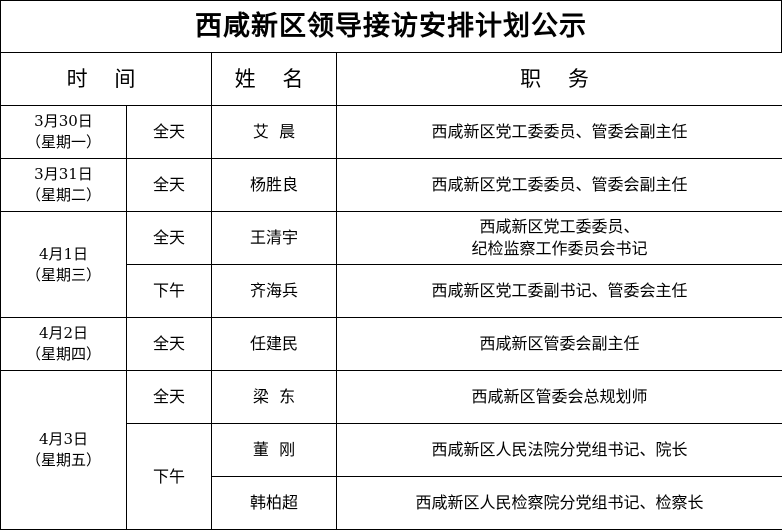  I want to click on date-cell: 3月31日 （星期二）, so click(63, 185).